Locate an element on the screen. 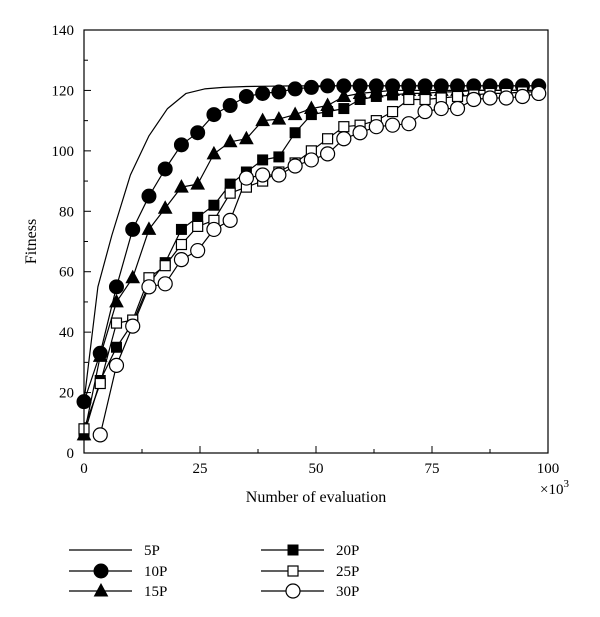 The height and width of the screenshot is (617, 600). x-tick-label: 100 is located at coordinates (548, 469).